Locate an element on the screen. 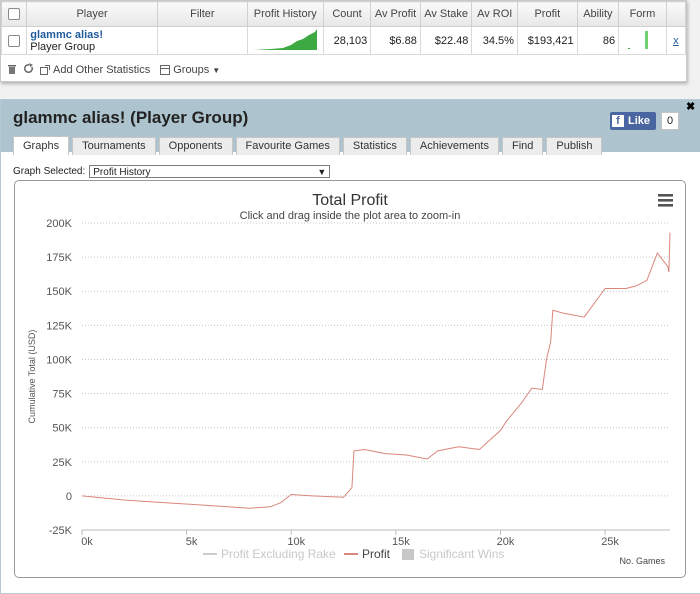 The height and width of the screenshot is (594, 700). tab-tournaments: Tournaments is located at coordinates (114, 146).